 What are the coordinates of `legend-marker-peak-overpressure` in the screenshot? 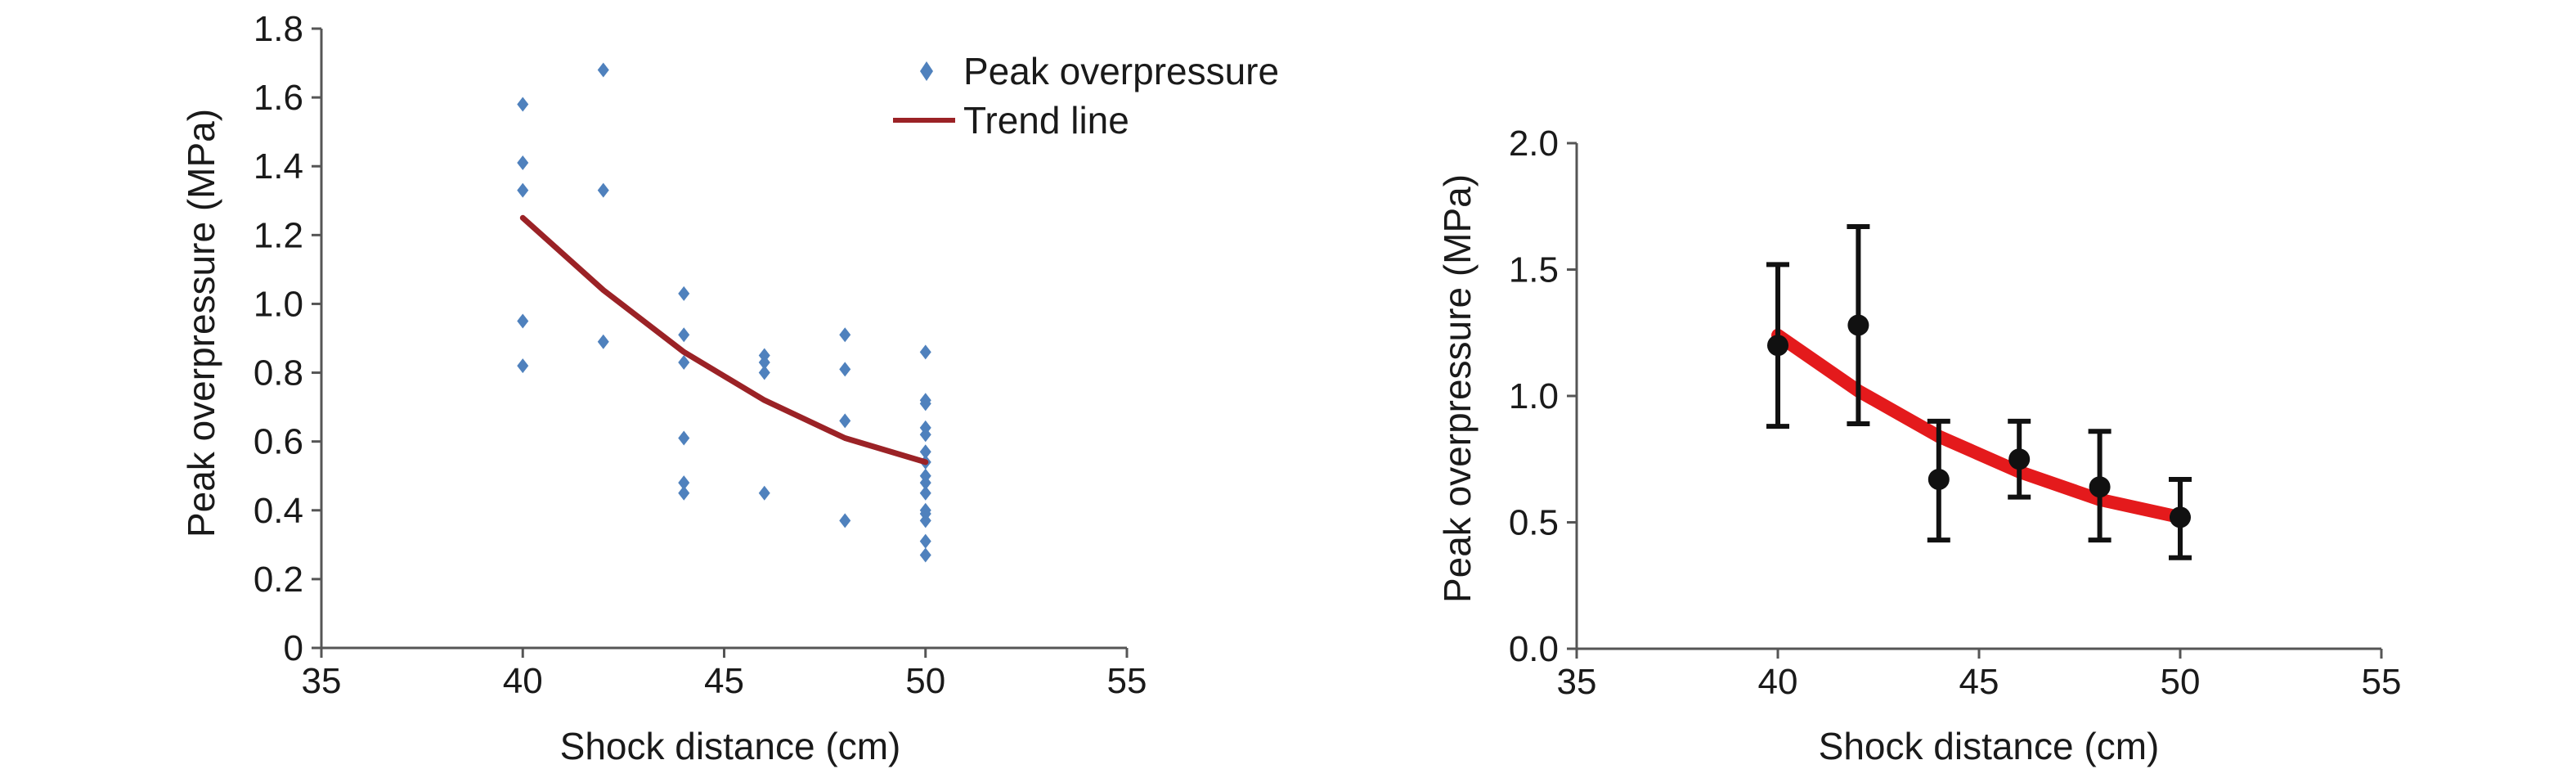 It's located at (927, 71).